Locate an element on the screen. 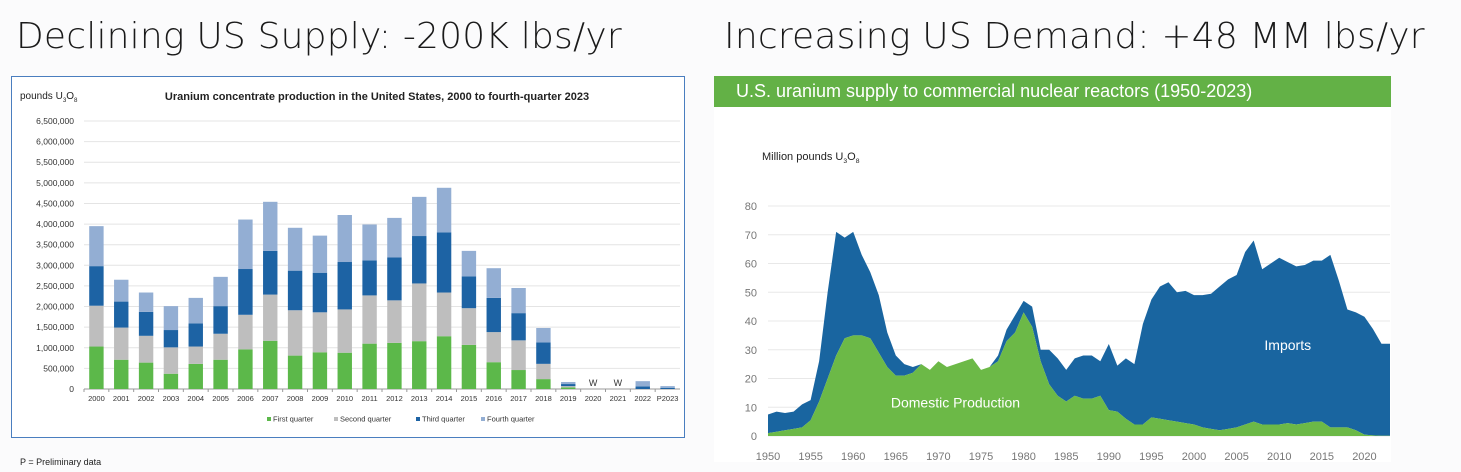 The width and height of the screenshot is (1461, 472). y-tick-label: 70 is located at coordinates (751, 236).